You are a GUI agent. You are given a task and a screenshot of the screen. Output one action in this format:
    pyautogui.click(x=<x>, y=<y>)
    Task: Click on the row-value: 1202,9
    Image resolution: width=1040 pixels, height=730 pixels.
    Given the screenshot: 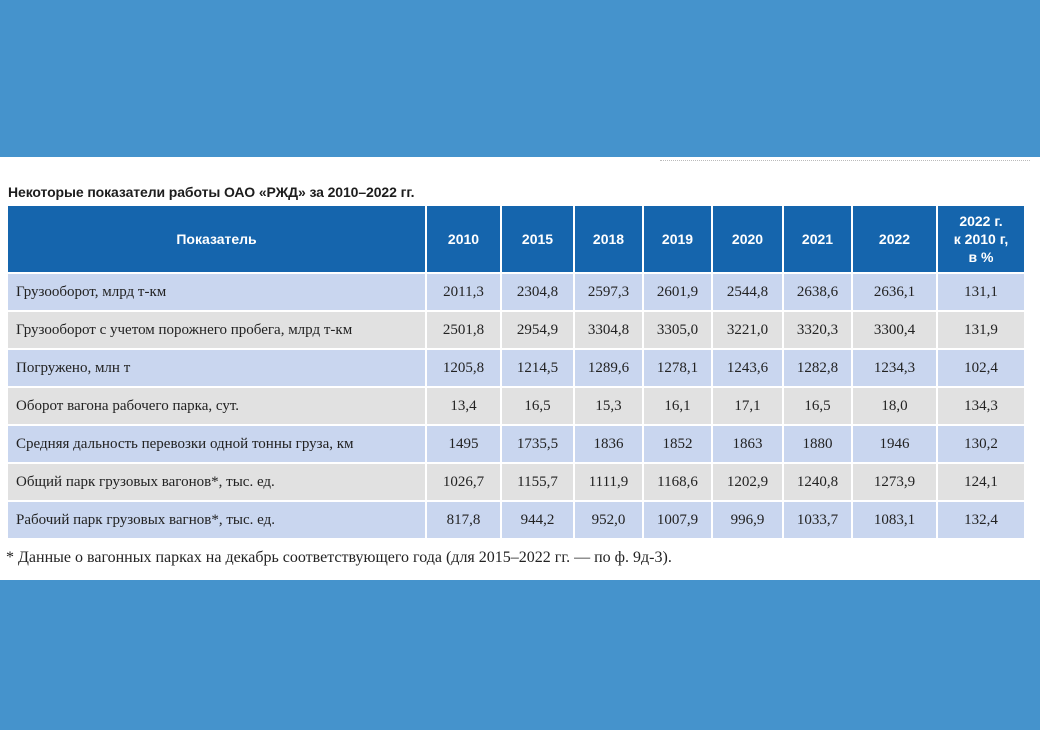 What is the action you would take?
    pyautogui.click(x=748, y=482)
    